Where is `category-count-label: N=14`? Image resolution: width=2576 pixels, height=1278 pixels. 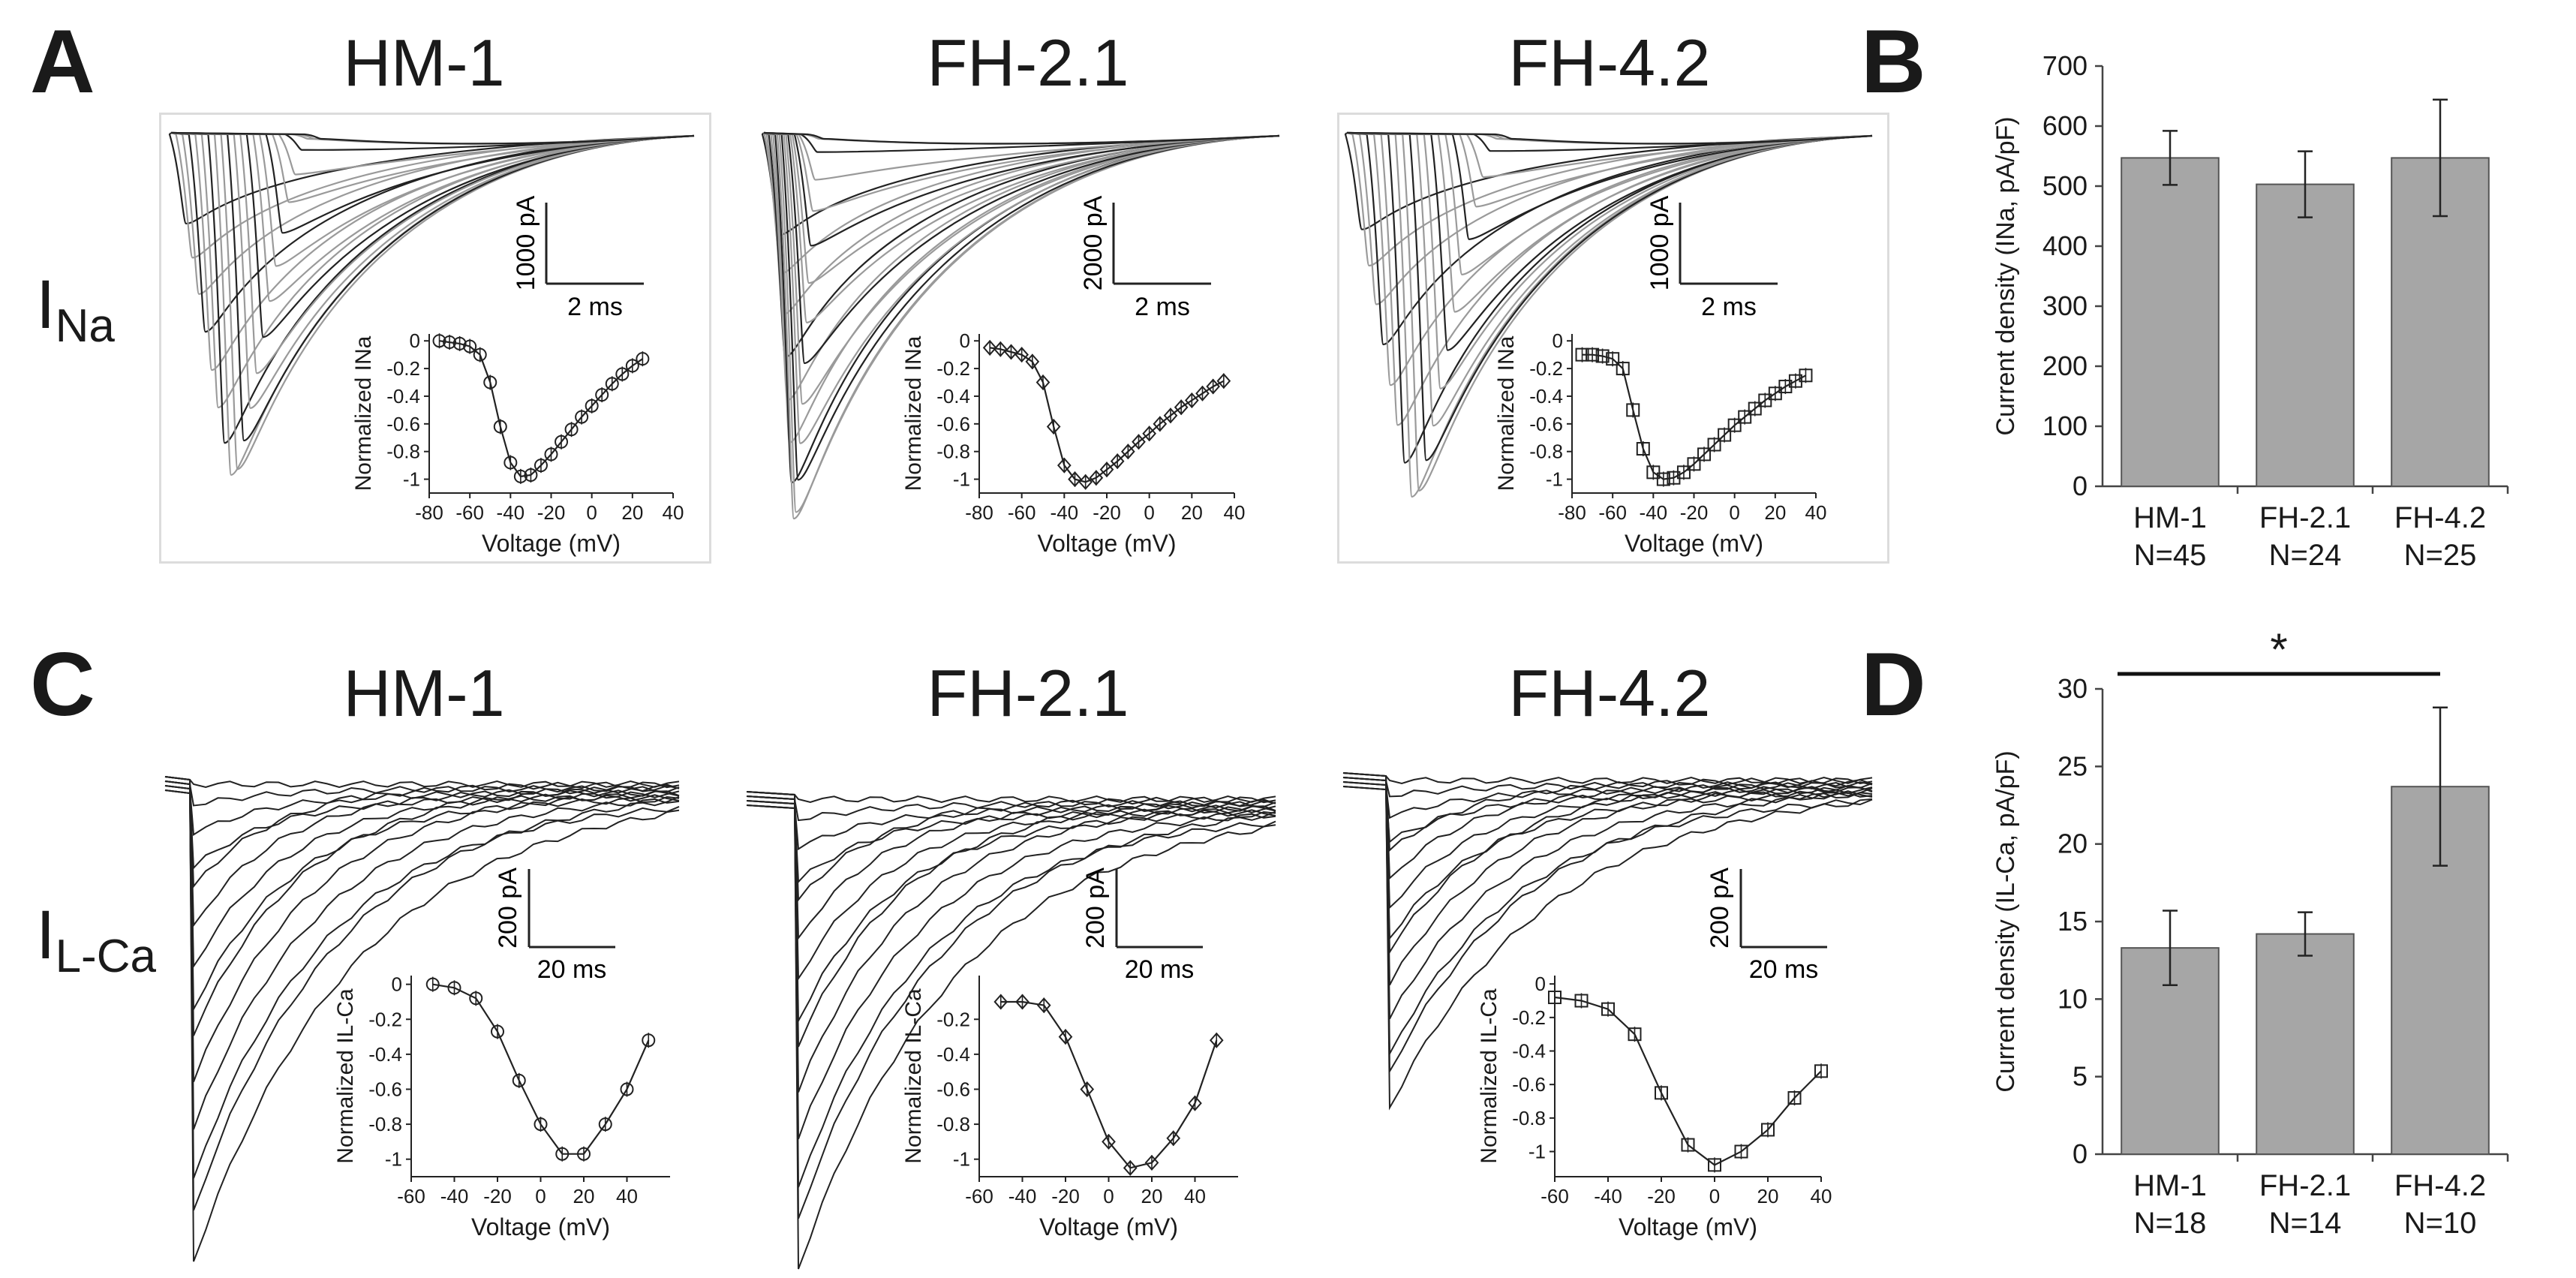
category-count-label: N=14 is located at coordinates (2305, 1223).